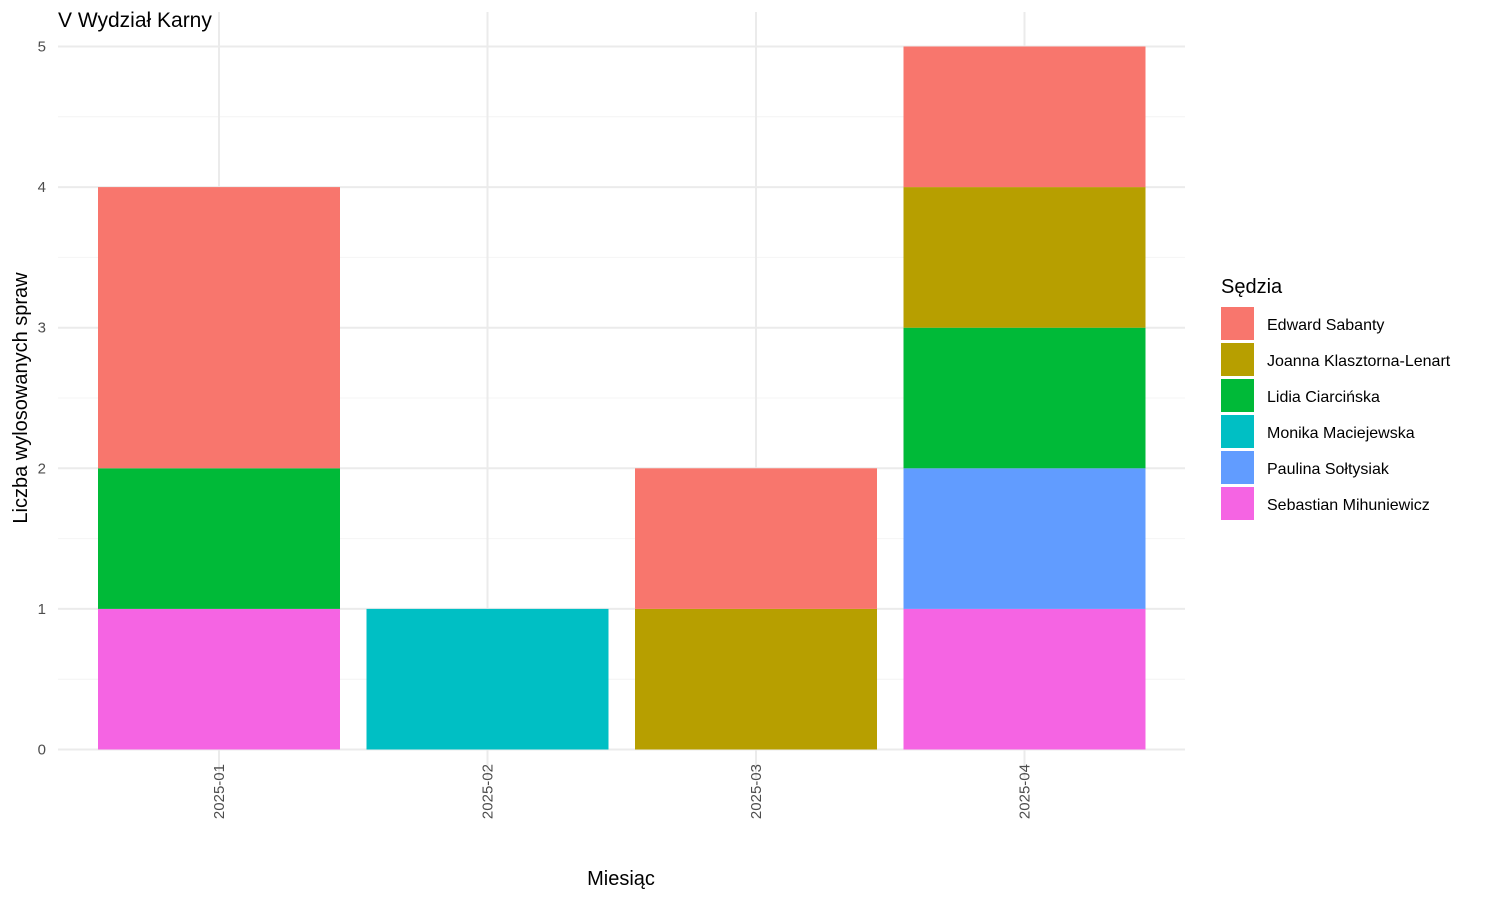 This screenshot has width=1500, height=900. Describe the element at coordinates (42, 750) in the screenshot. I see `y-tick-label: 0` at that location.